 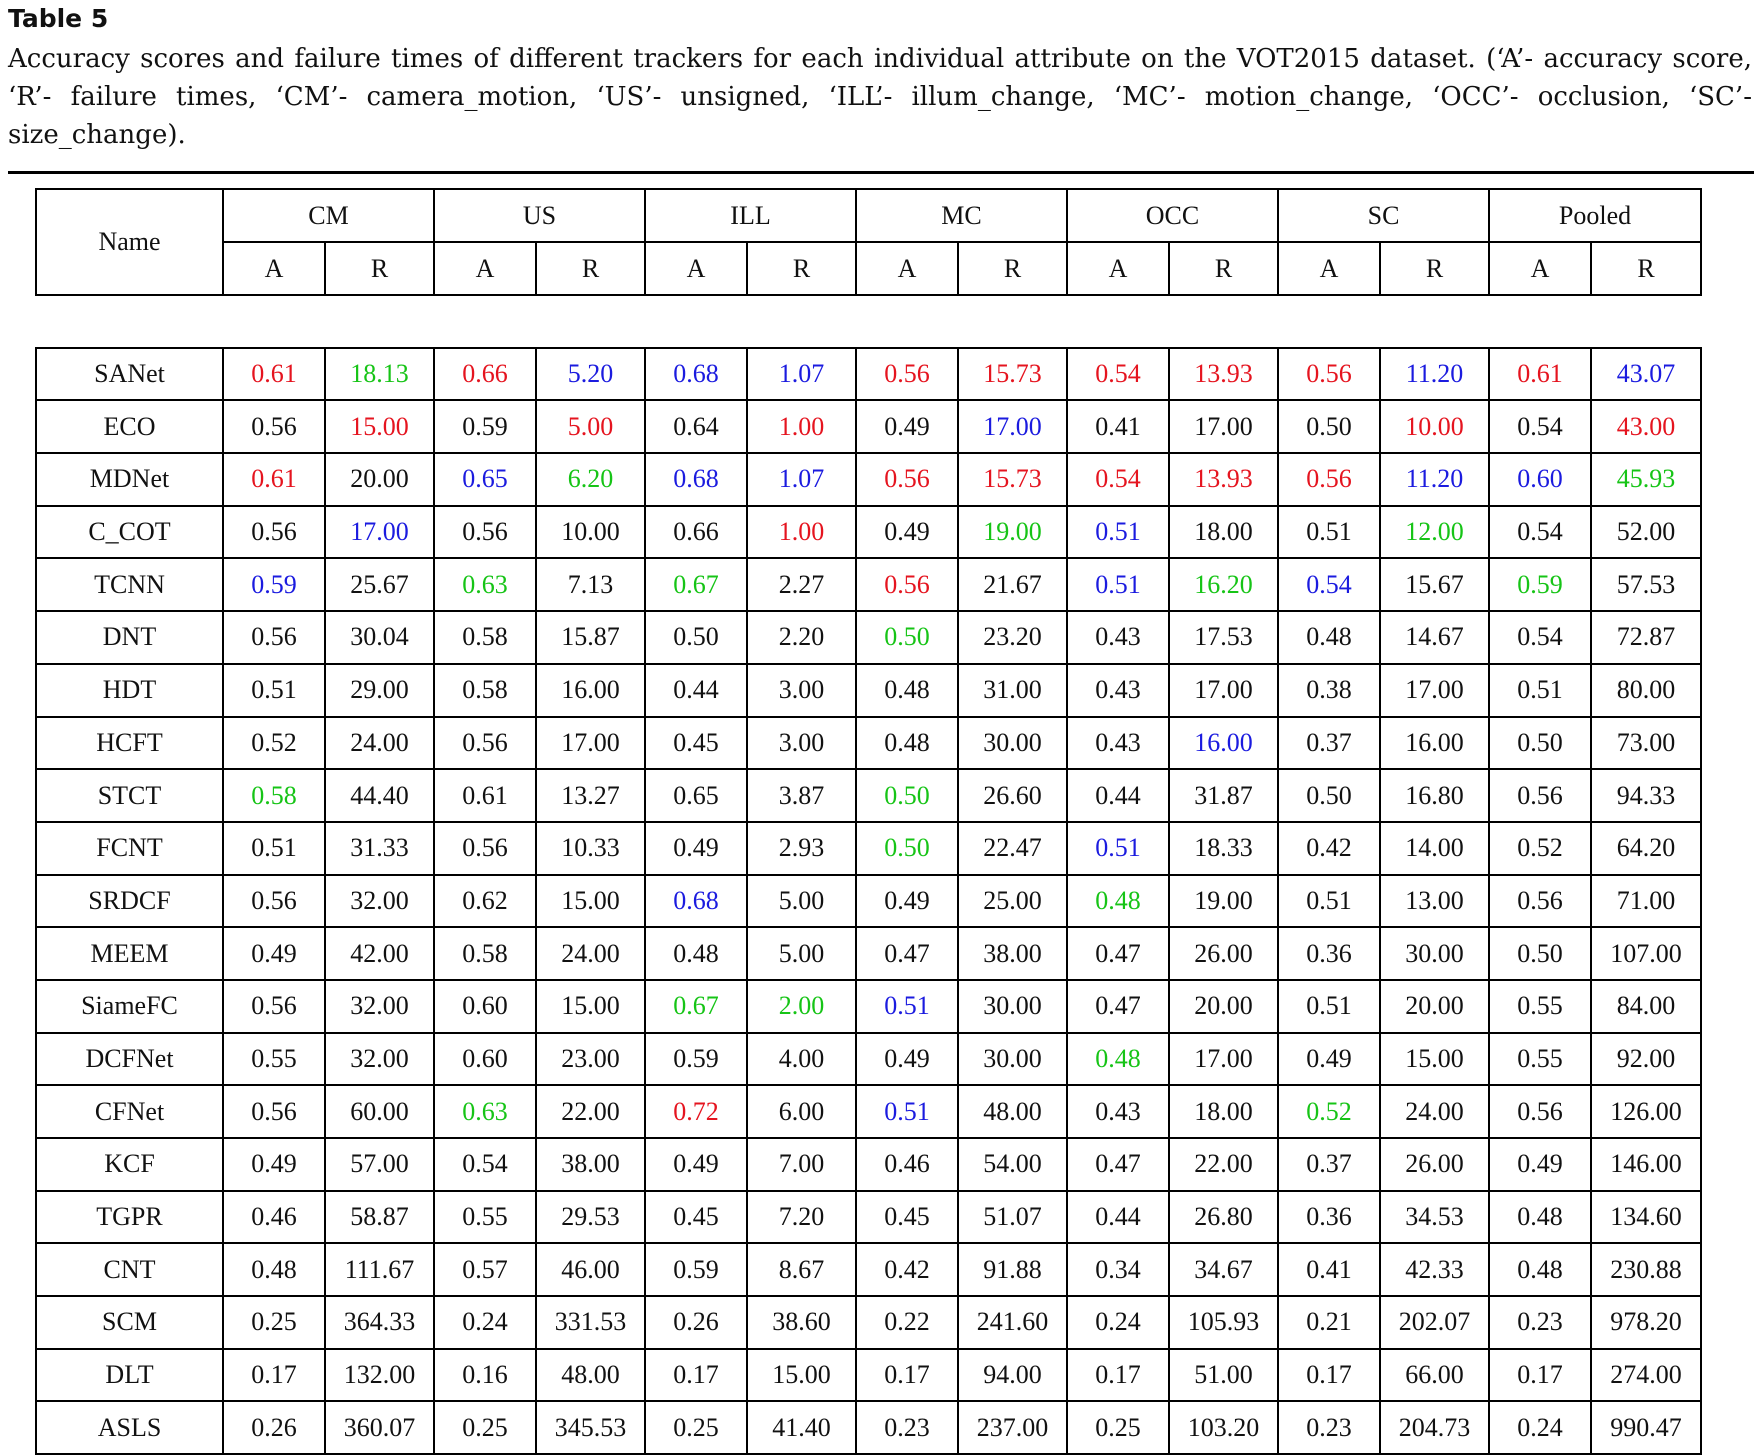 I want to click on table-cell: 0.47, so click(x=1118, y=1006).